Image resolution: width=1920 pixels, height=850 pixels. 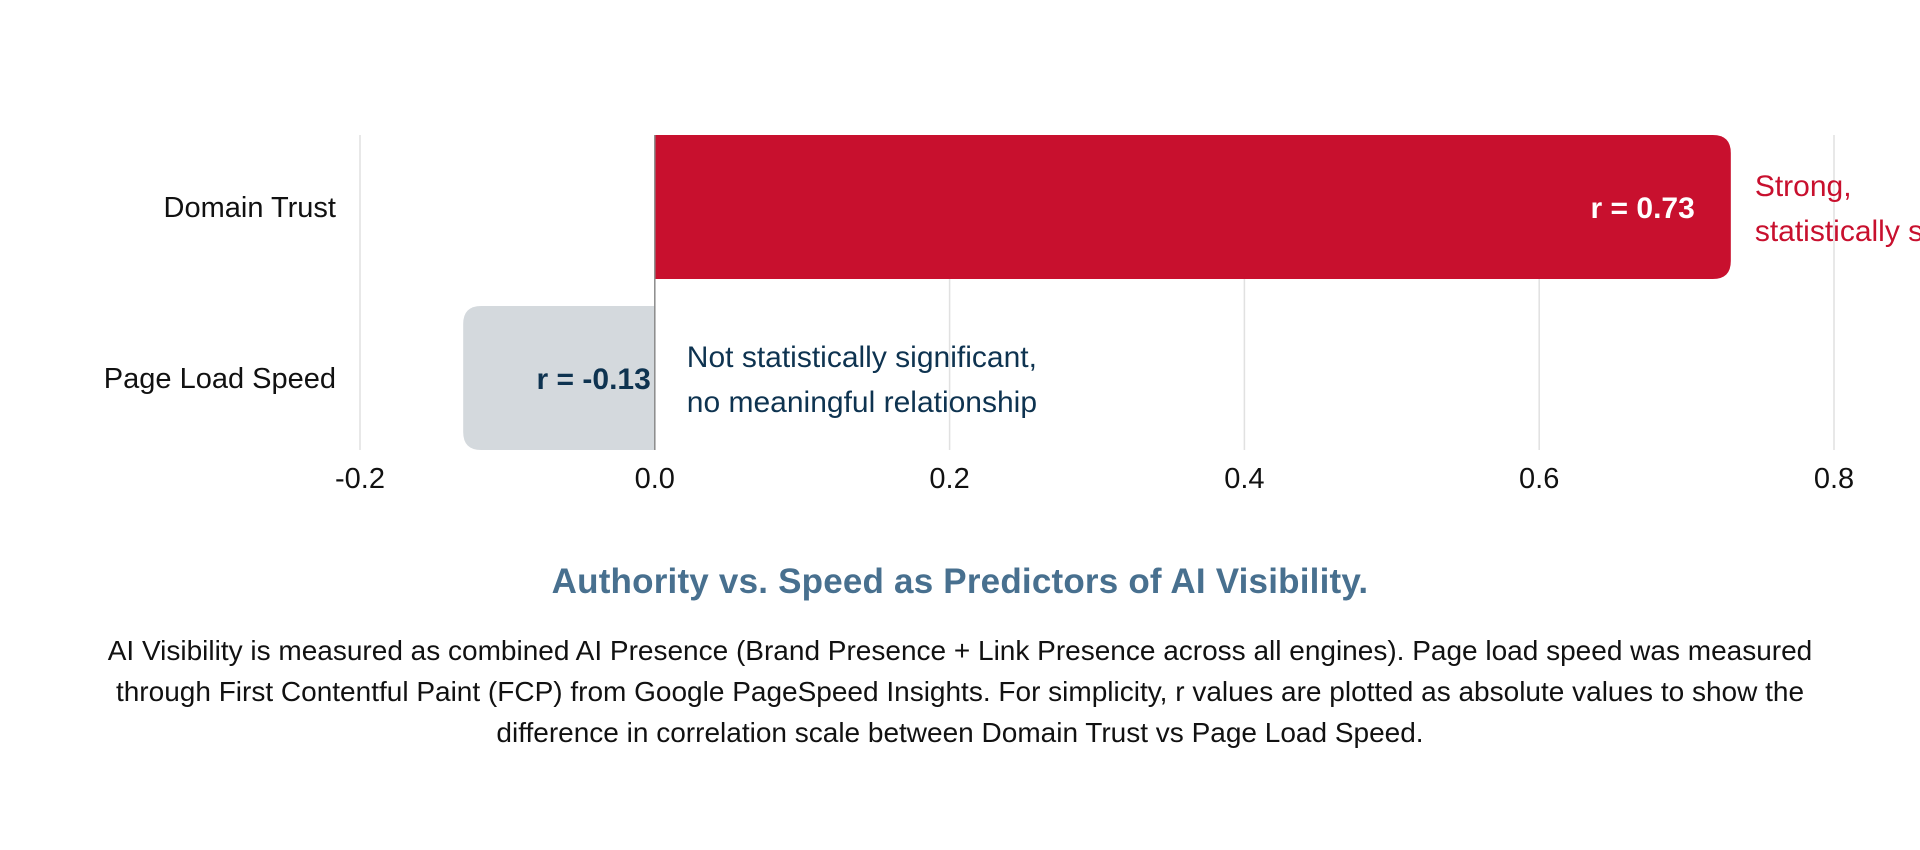 What do you see at coordinates (360, 479) in the screenshot?
I see `x-tick-label-0: -0.2` at bounding box center [360, 479].